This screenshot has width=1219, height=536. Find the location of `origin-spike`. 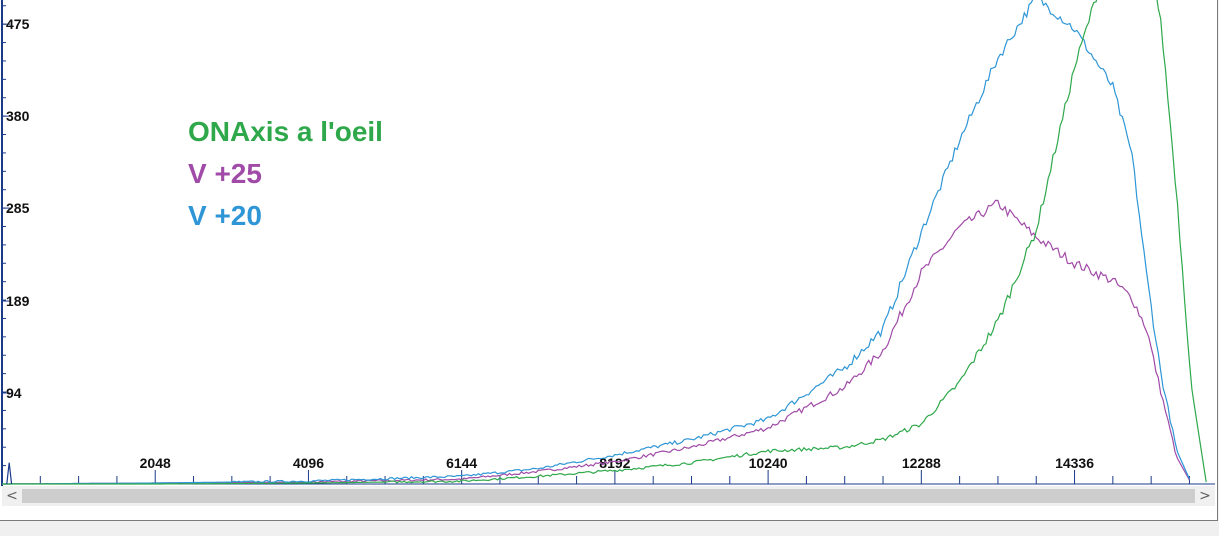

origin-spike is located at coordinates (9, 473).